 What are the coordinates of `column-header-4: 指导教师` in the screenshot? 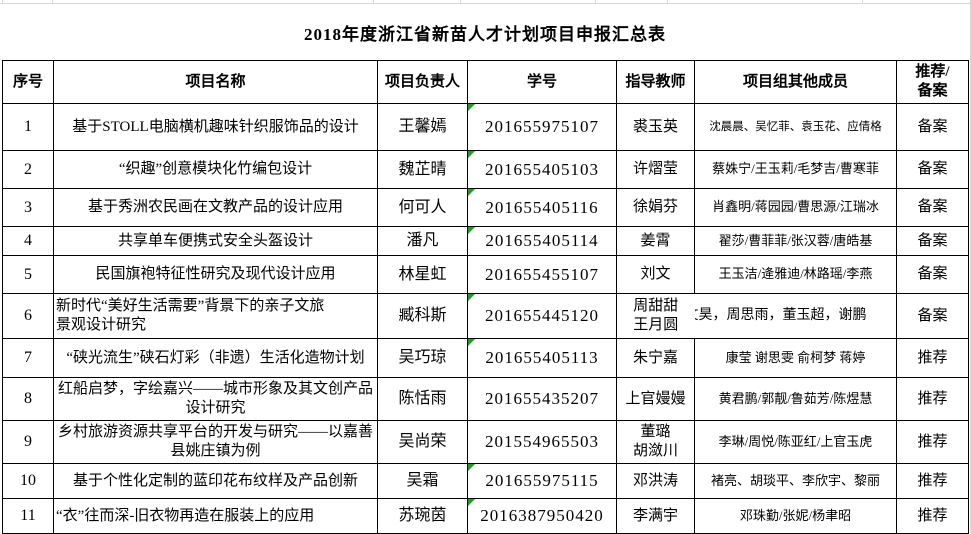 It's located at (655, 82).